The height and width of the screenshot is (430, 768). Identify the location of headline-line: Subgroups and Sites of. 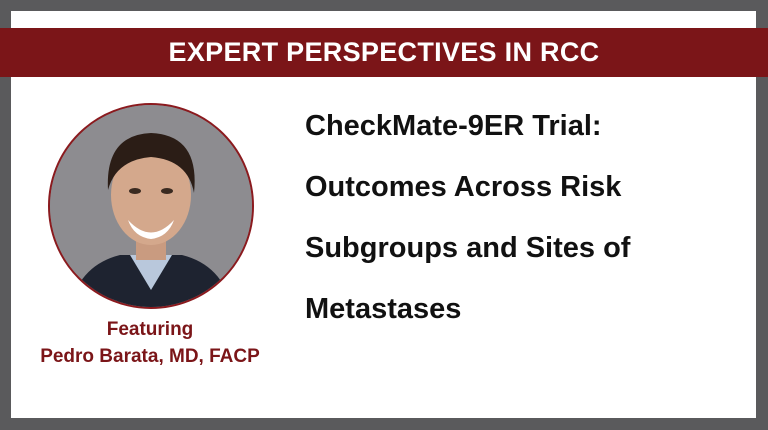
(468, 248).